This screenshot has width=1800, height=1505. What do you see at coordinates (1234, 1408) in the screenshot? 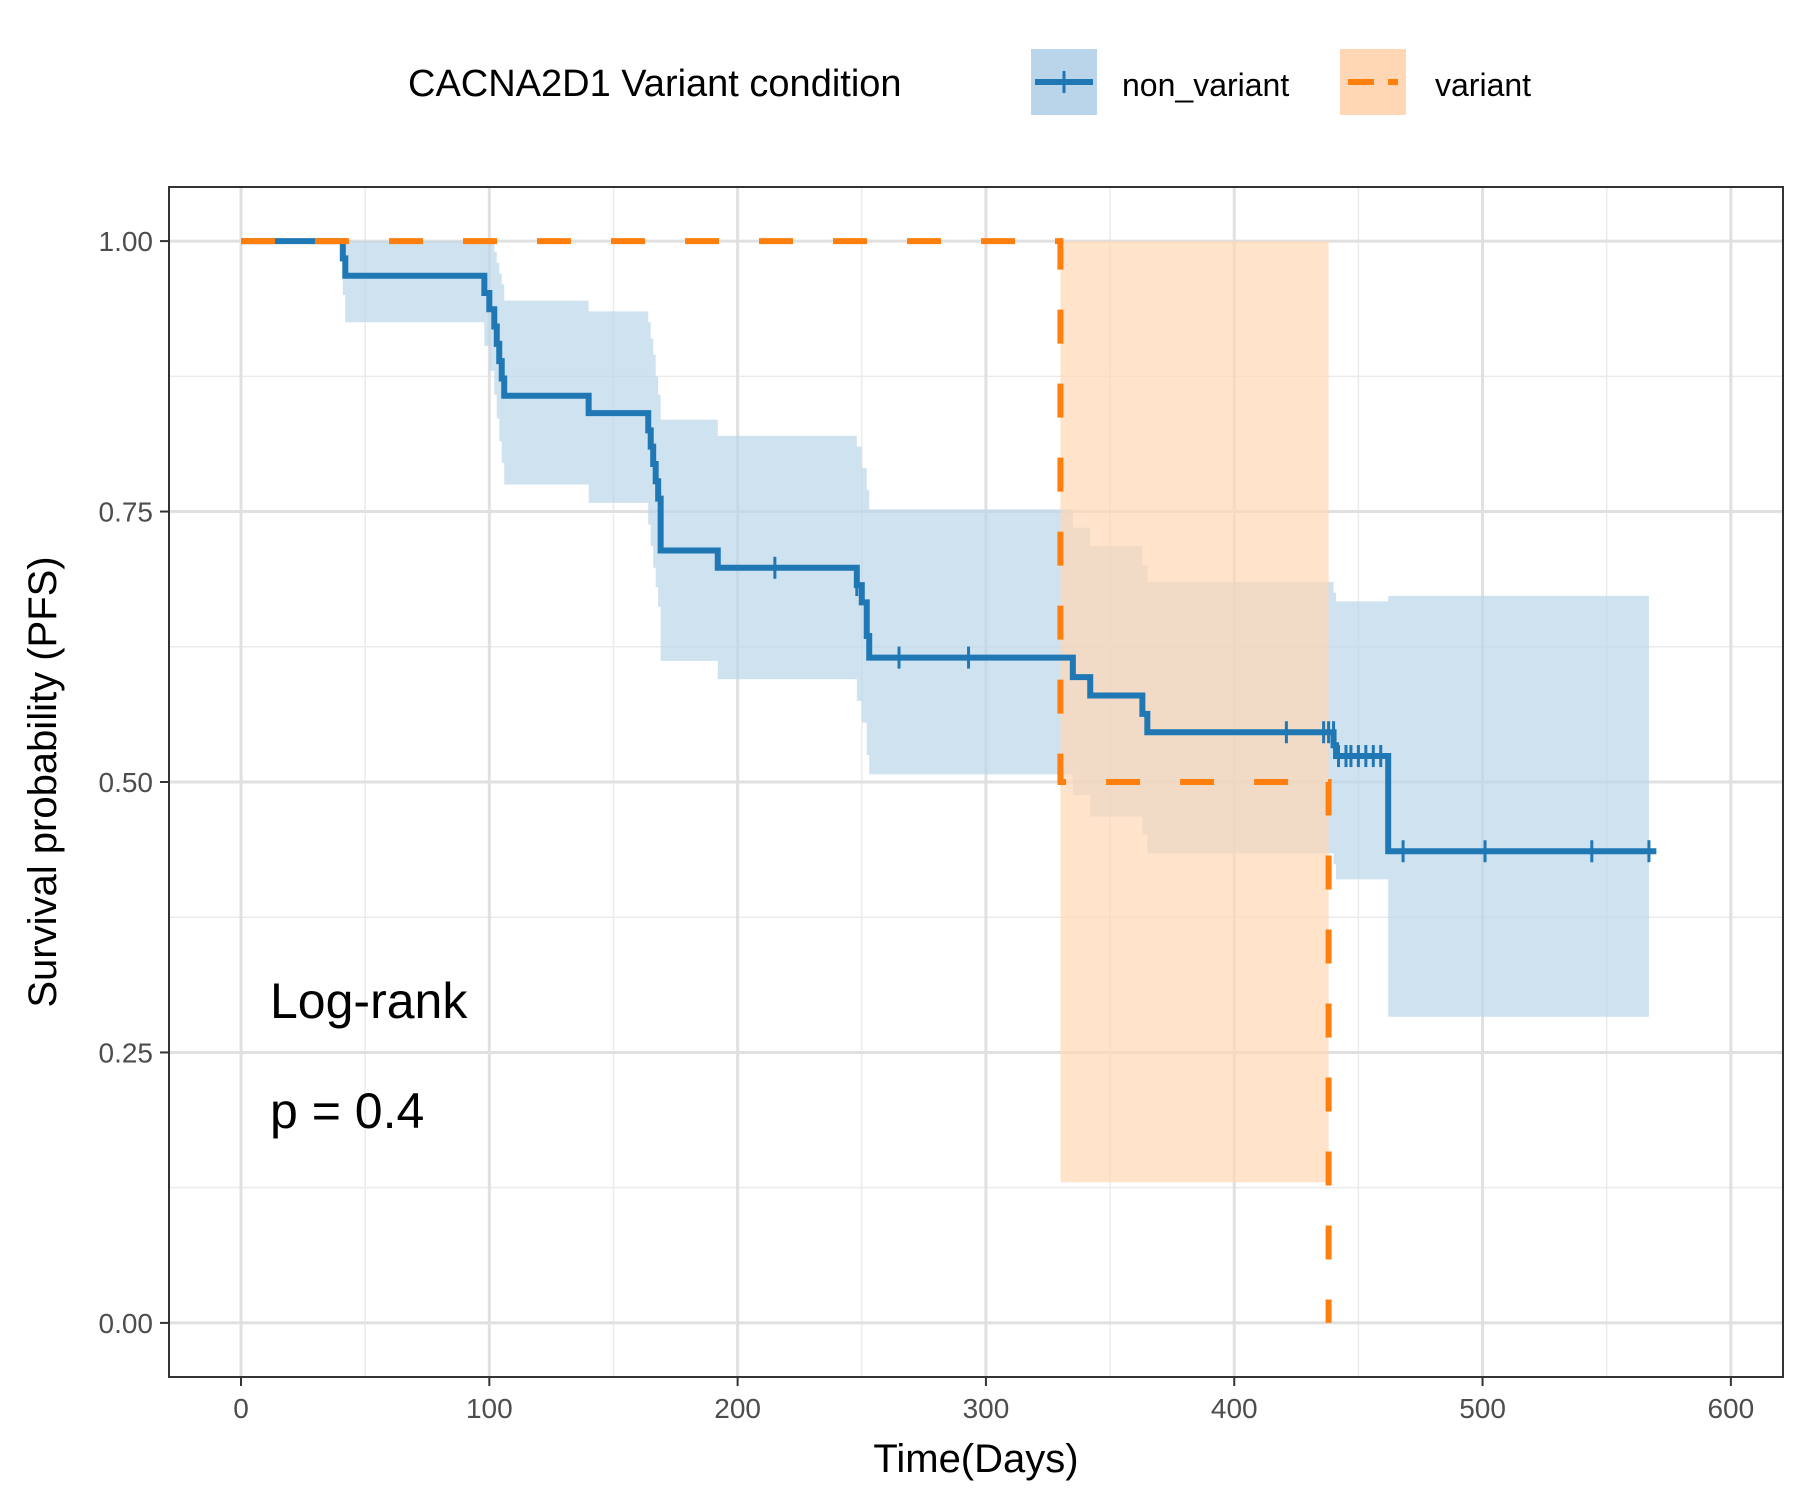
I see `x-tick-label: 400` at bounding box center [1234, 1408].